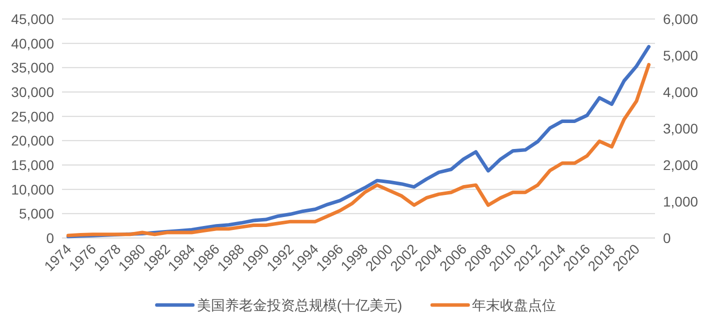  Describe the element at coordinates (32, 189) in the screenshot. I see `y-tick-label: 10,000` at that location.